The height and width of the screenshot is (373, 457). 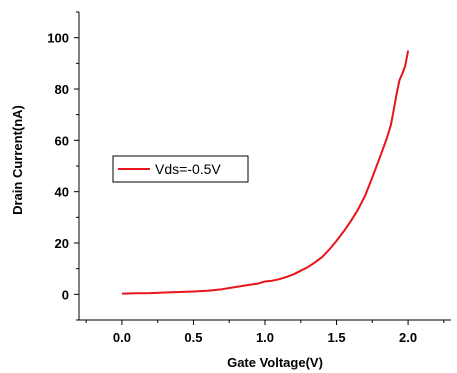 I want to click on y-axis-ticks: 0 20 40 60 80 100, so click(x=63, y=166).